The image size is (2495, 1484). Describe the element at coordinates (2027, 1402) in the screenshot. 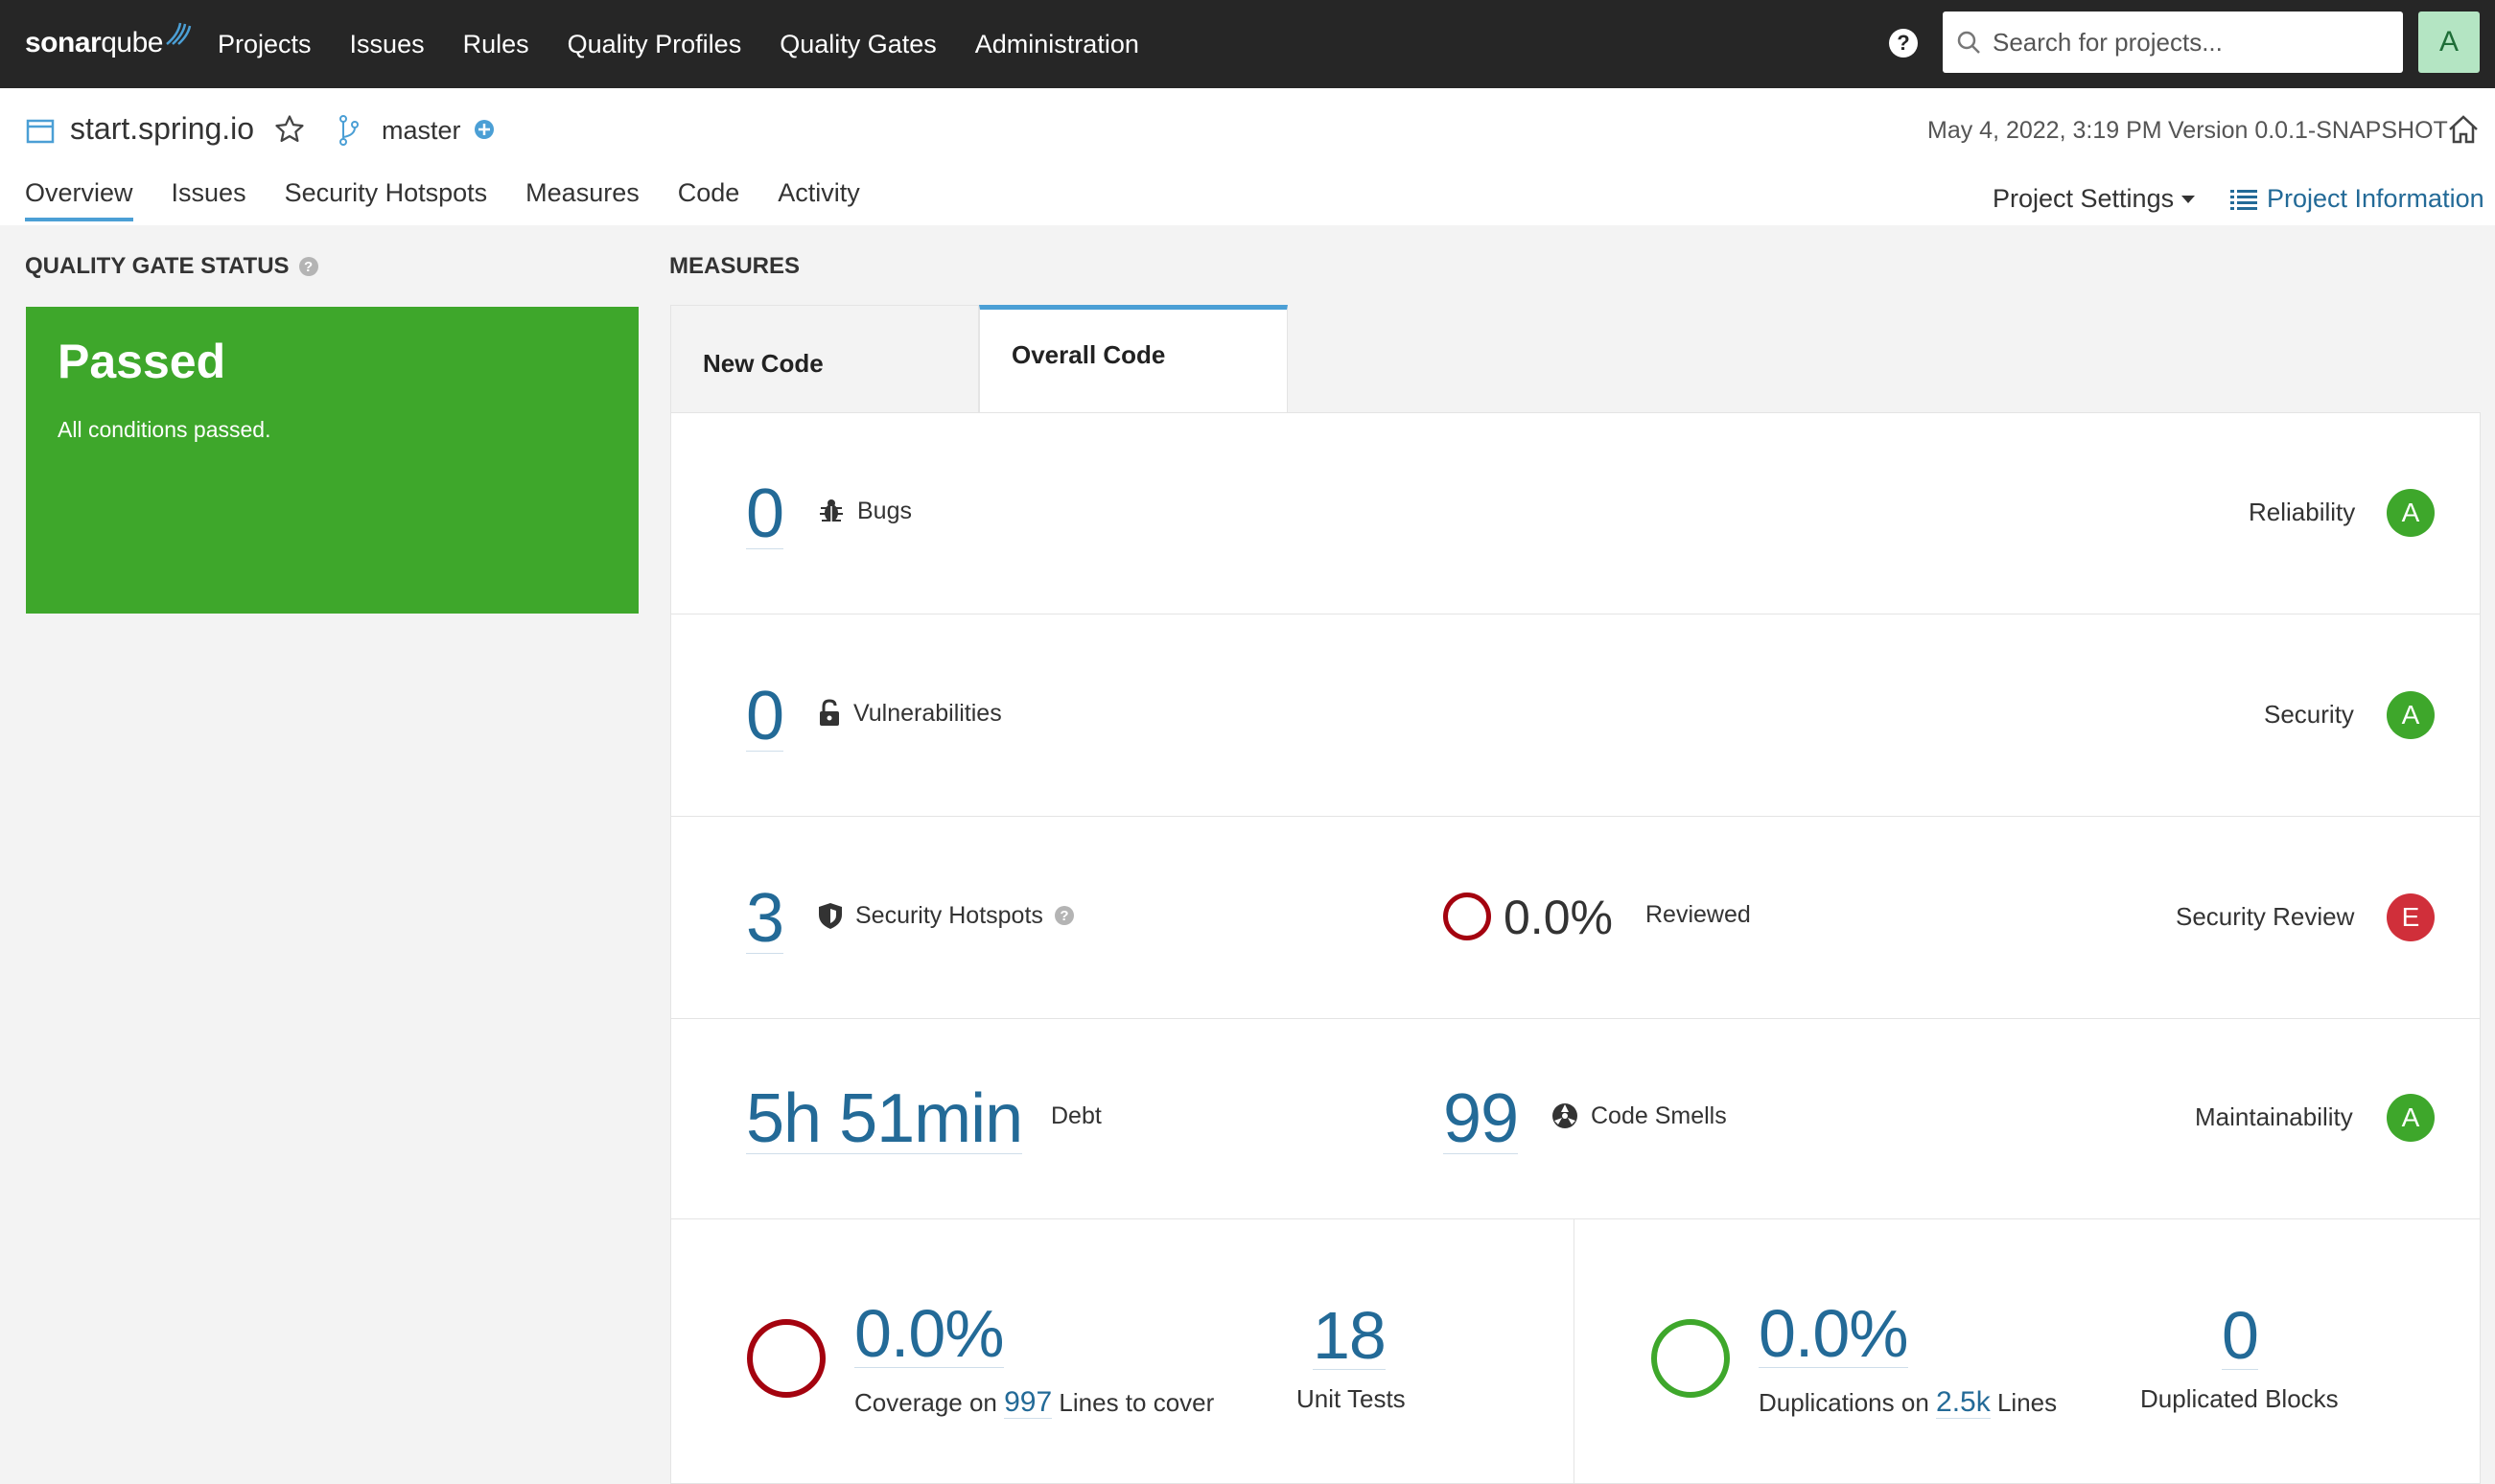

I see `duplications-suffix: Lines` at that location.